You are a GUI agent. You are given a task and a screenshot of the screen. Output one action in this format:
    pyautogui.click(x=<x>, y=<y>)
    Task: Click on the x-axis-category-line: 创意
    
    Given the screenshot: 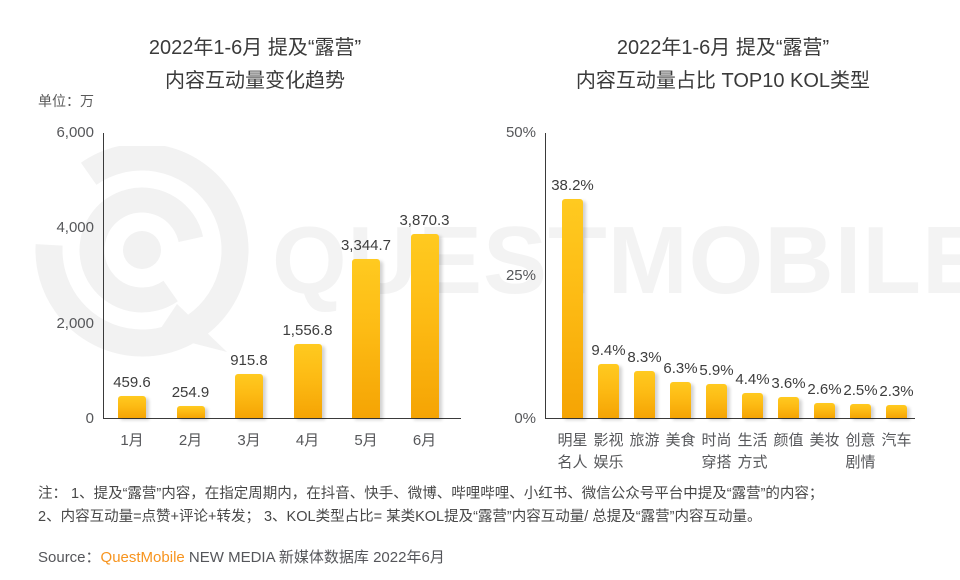 What is the action you would take?
    pyautogui.click(x=860, y=440)
    